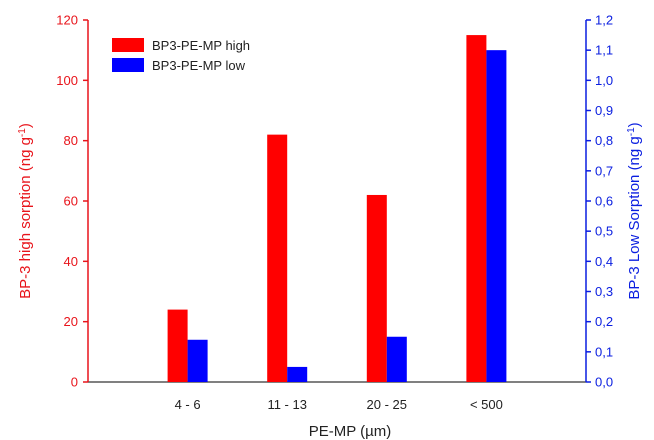  What do you see at coordinates (604, 110) in the screenshot?
I see `right-y-tick-label: 0,9` at bounding box center [604, 110].